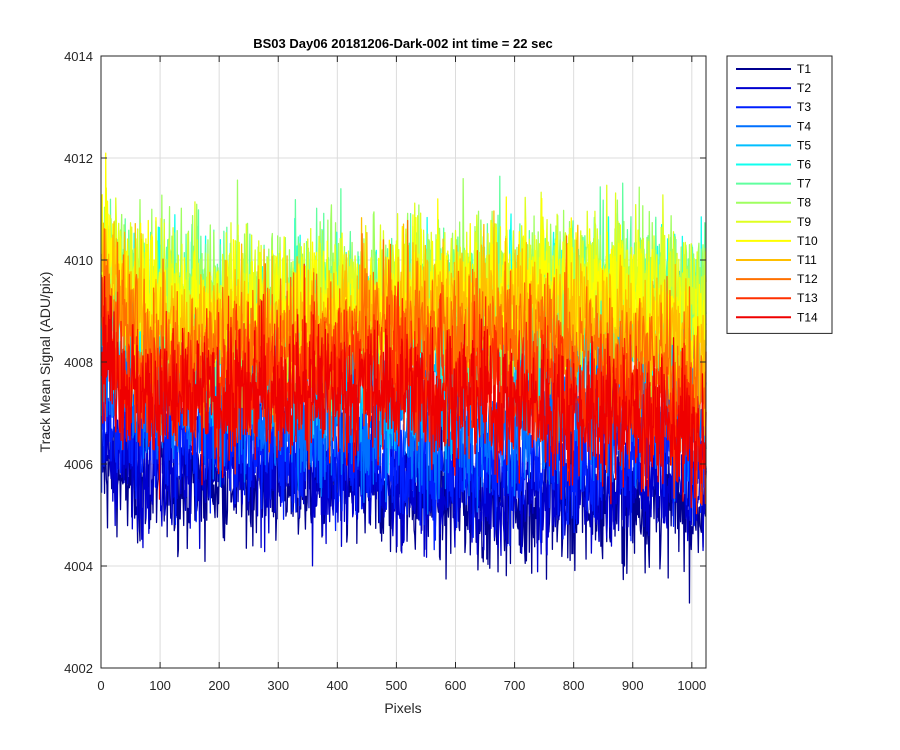 This screenshot has width=900, height=750. I want to click on x-tick-label: 0, so click(100, 685).